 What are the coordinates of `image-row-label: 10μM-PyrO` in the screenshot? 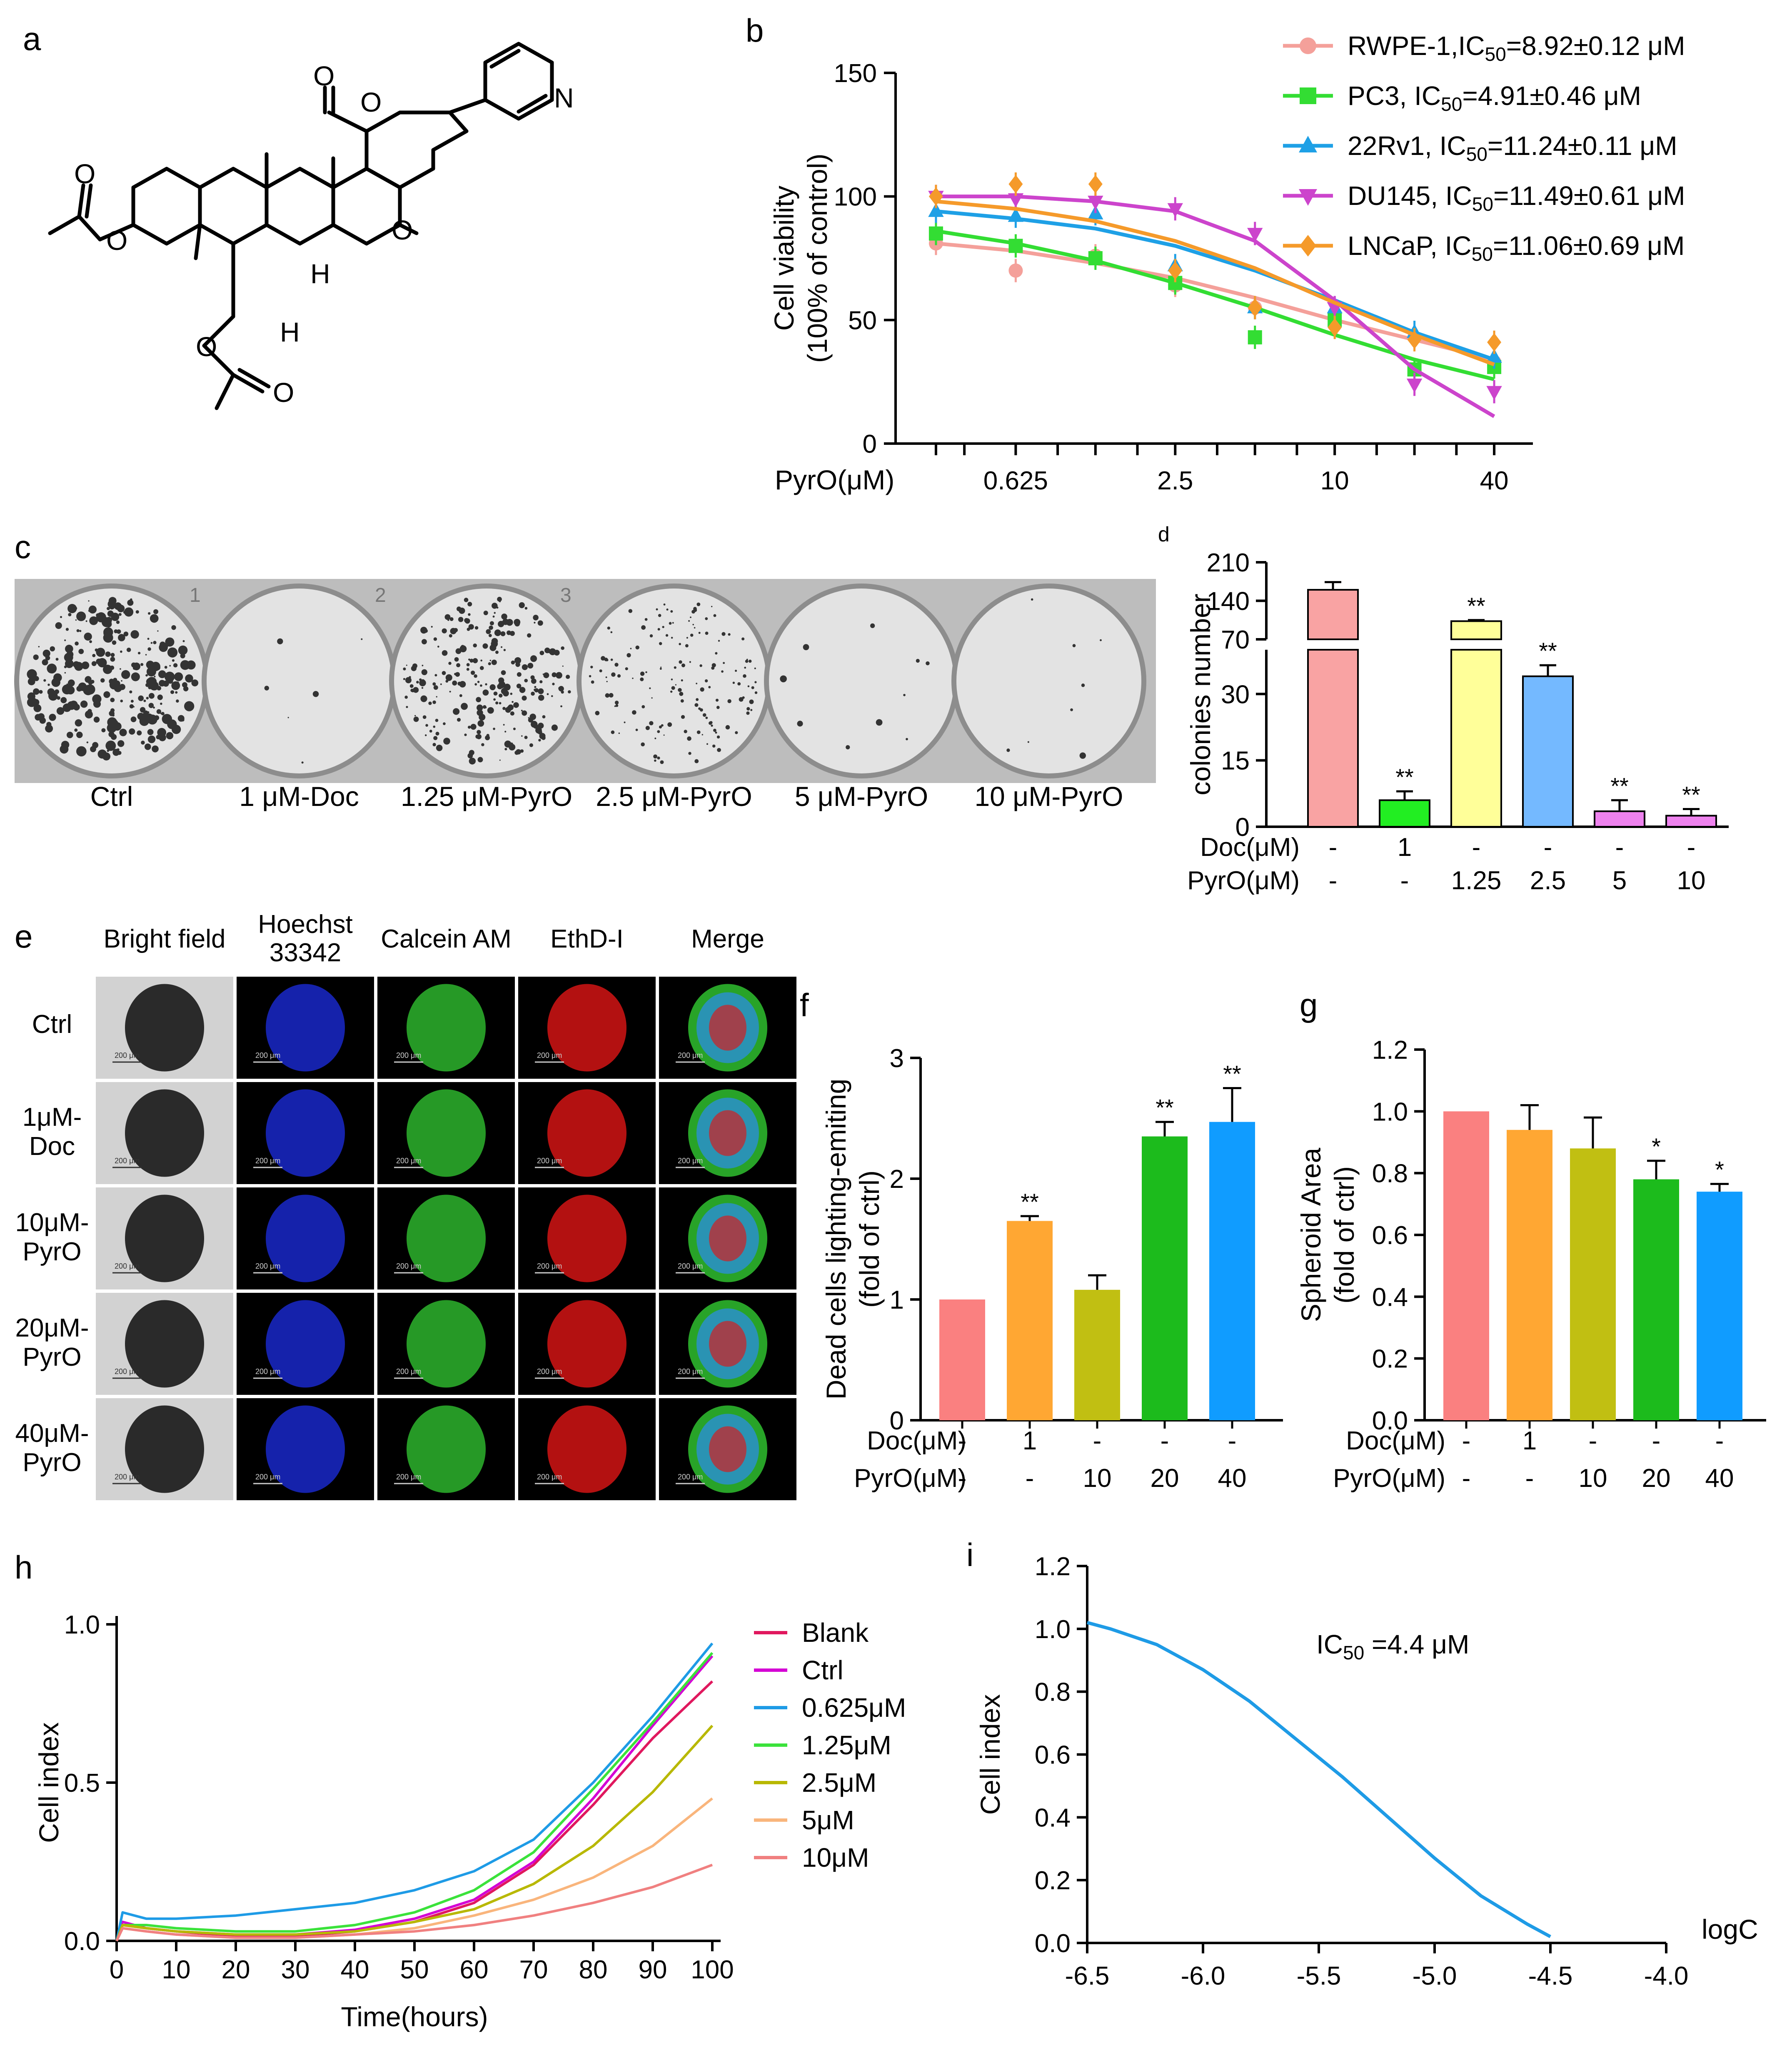 It's located at (52, 1237).